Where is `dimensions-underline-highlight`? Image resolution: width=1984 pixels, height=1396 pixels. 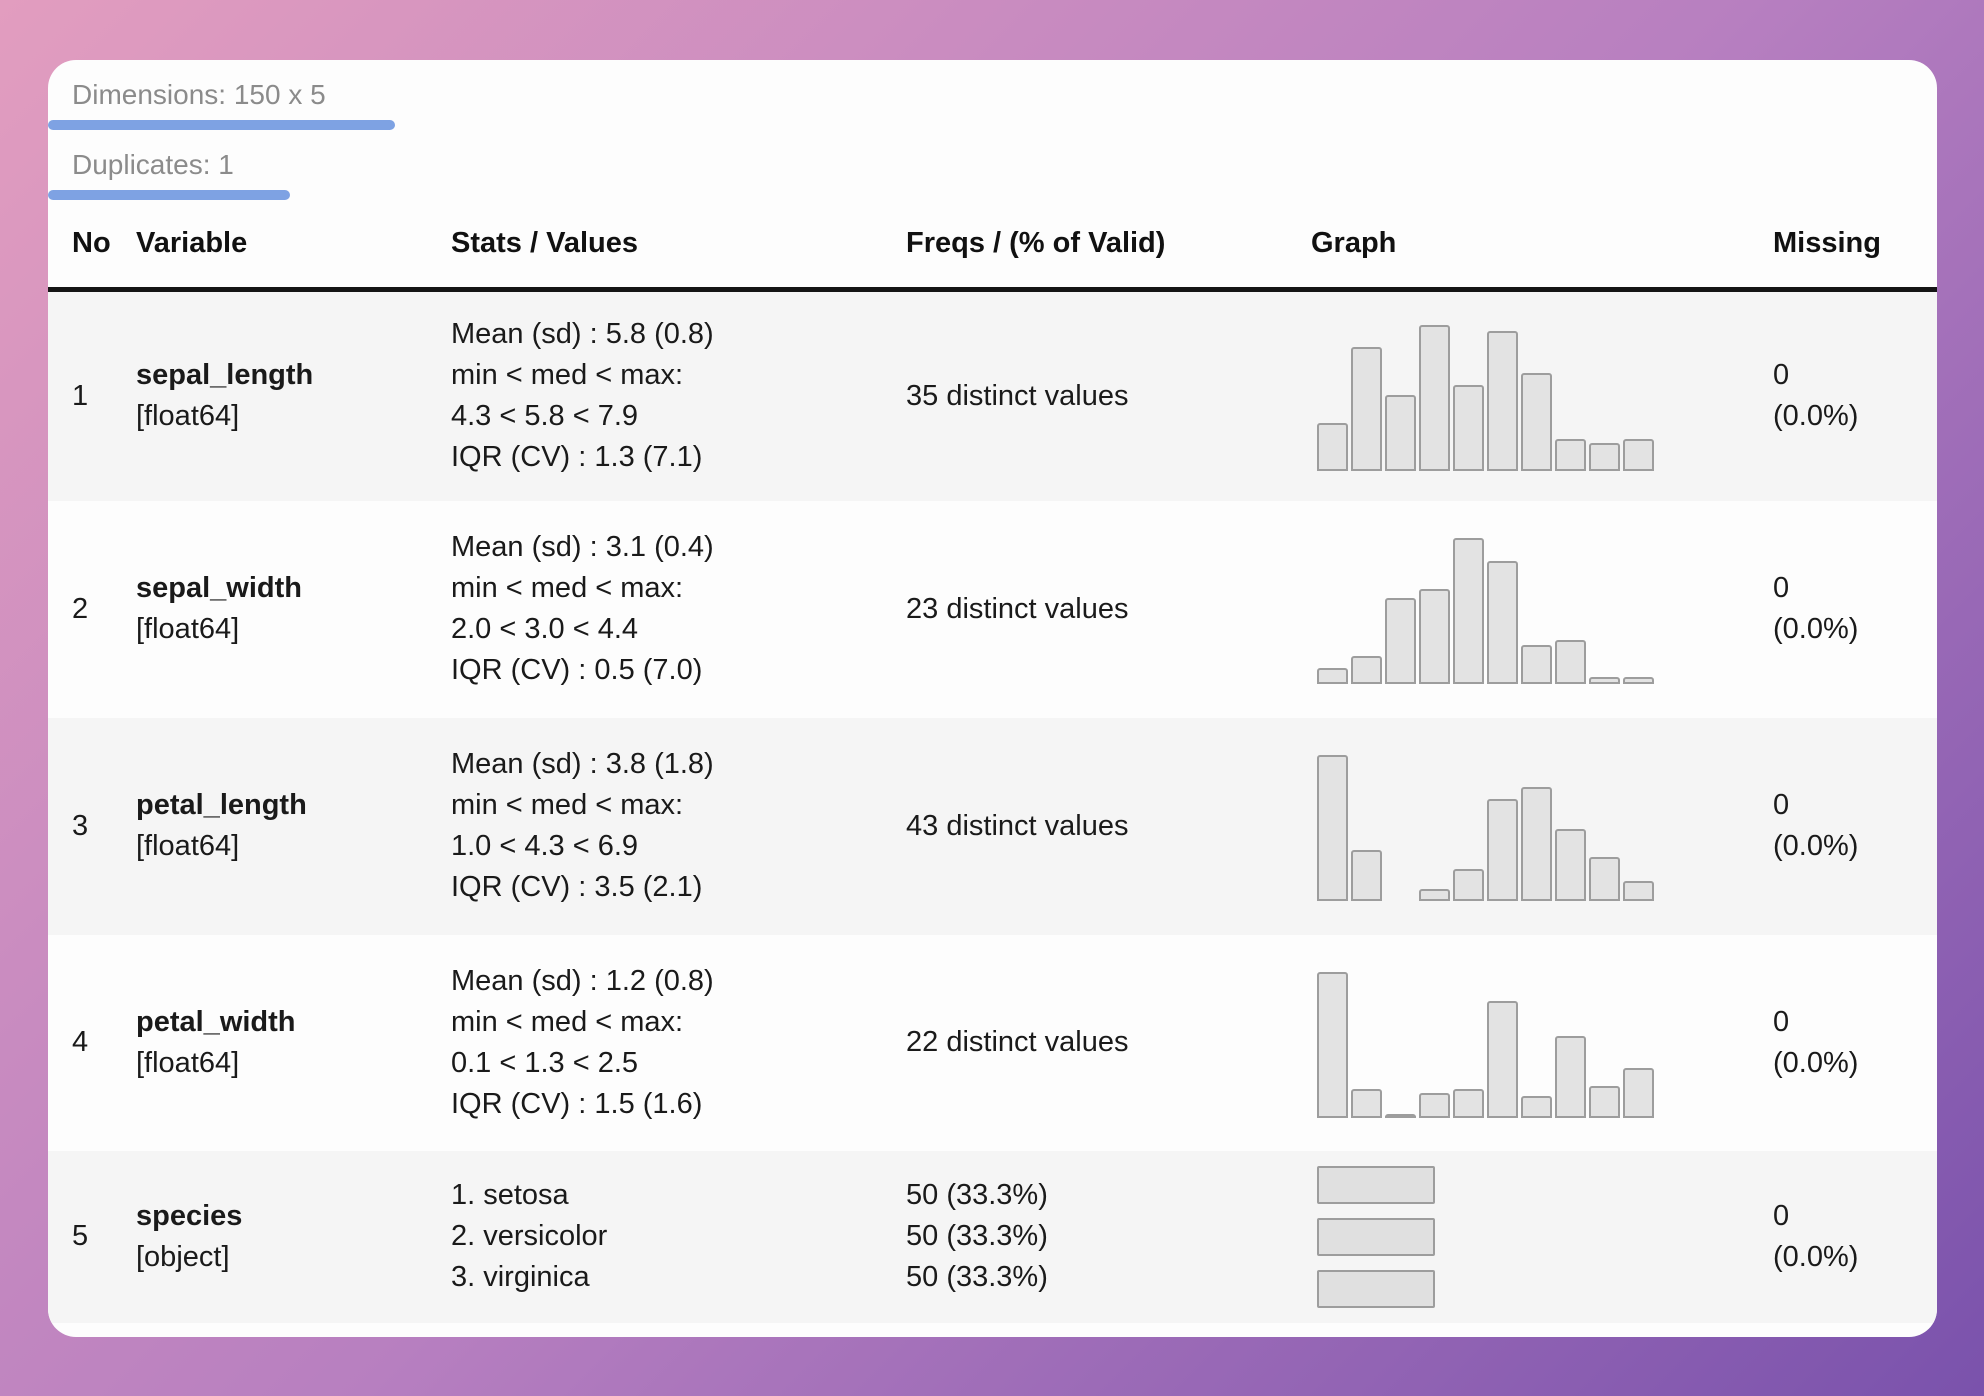
dimensions-underline-highlight is located at coordinates (221, 125).